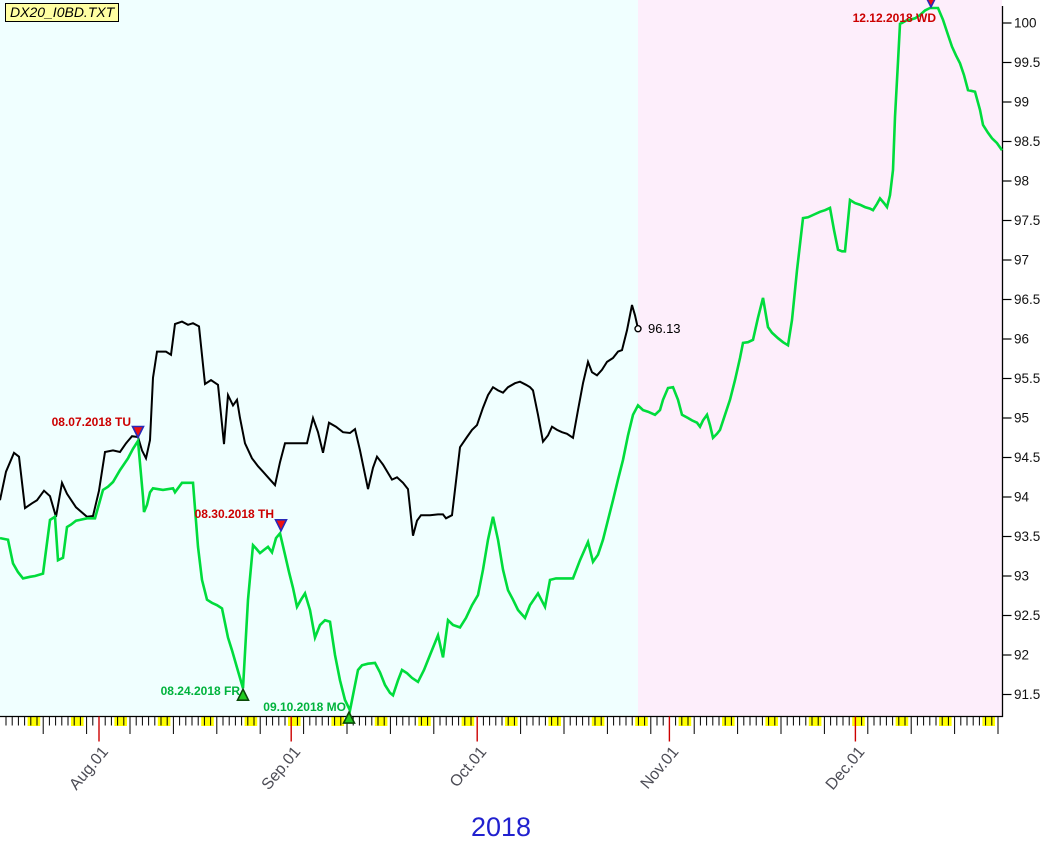 The image size is (1063, 849). Describe the element at coordinates (1027, 141) in the screenshot. I see `y-axis-tick-label: 98.5` at that location.